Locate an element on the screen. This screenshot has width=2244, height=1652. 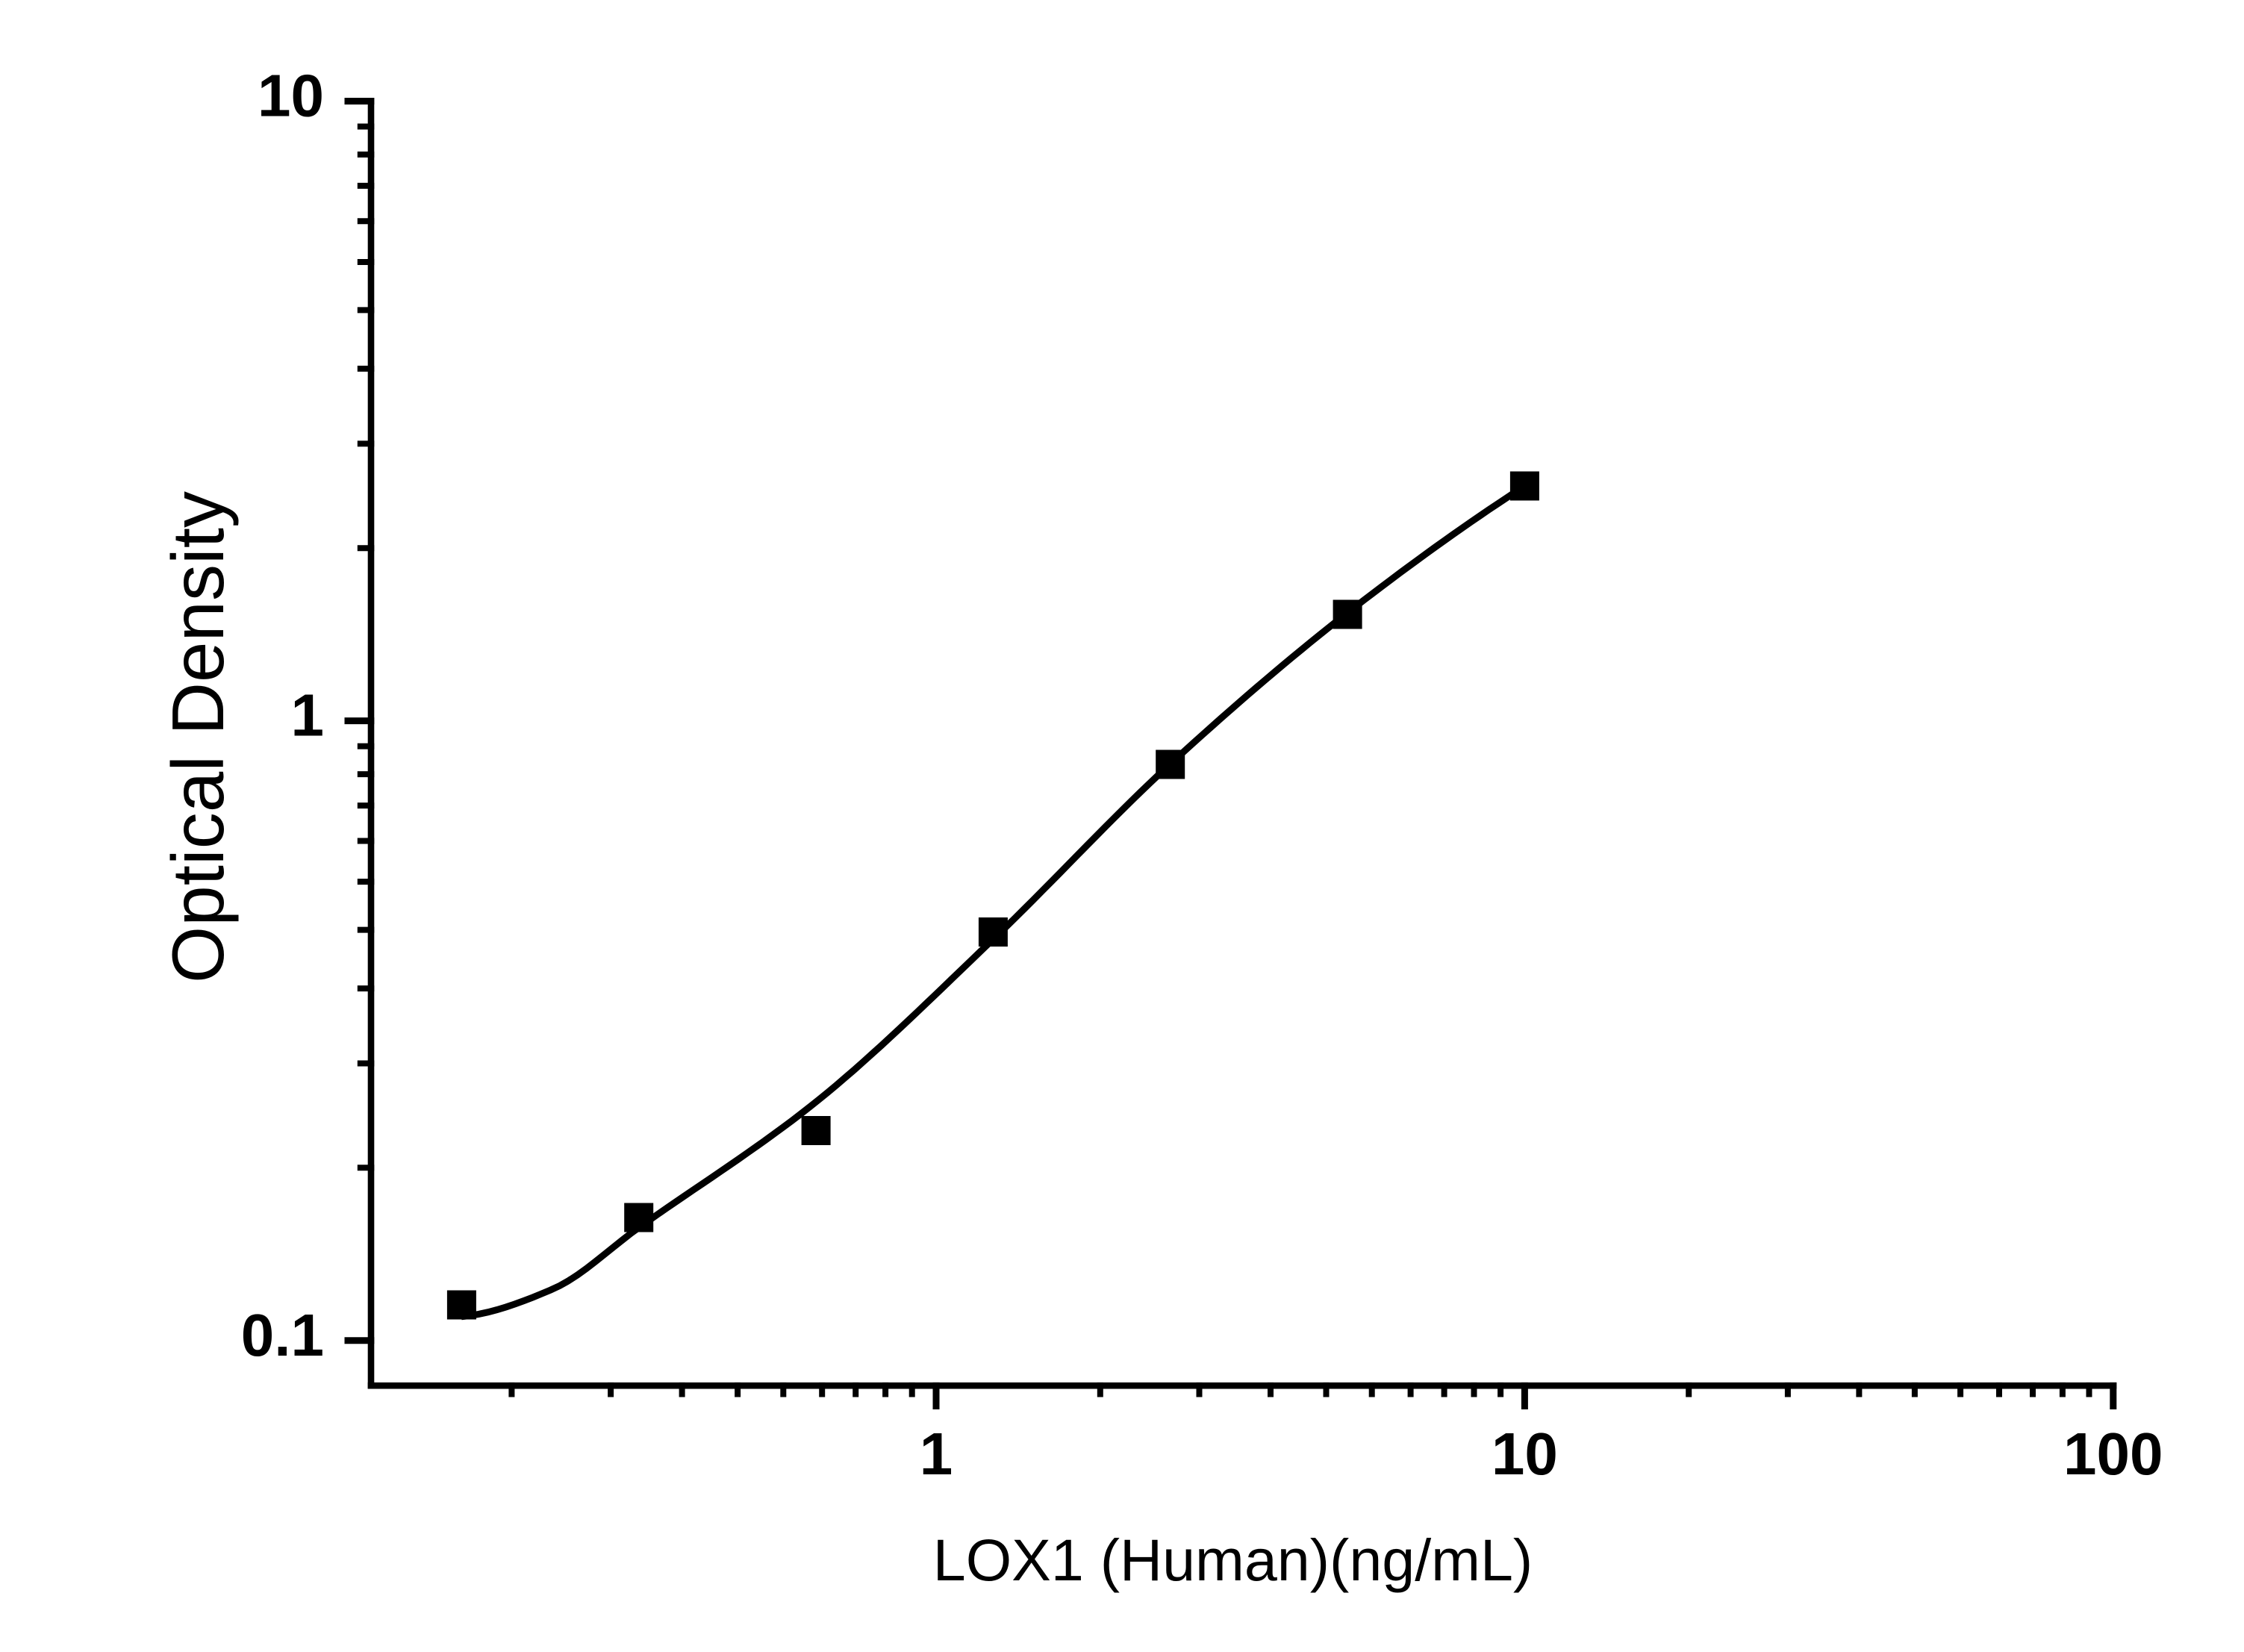
svg-text: LOX1 (Human)(ng/mL) is located at coordinates (1233, 1560).